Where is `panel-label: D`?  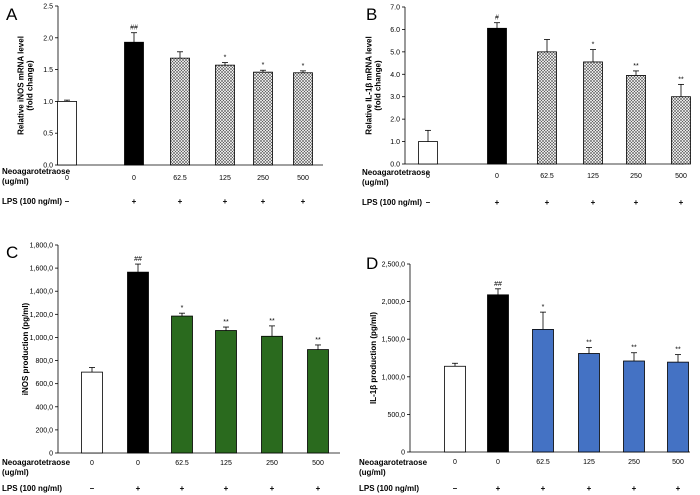
panel-label: D is located at coordinates (372, 263).